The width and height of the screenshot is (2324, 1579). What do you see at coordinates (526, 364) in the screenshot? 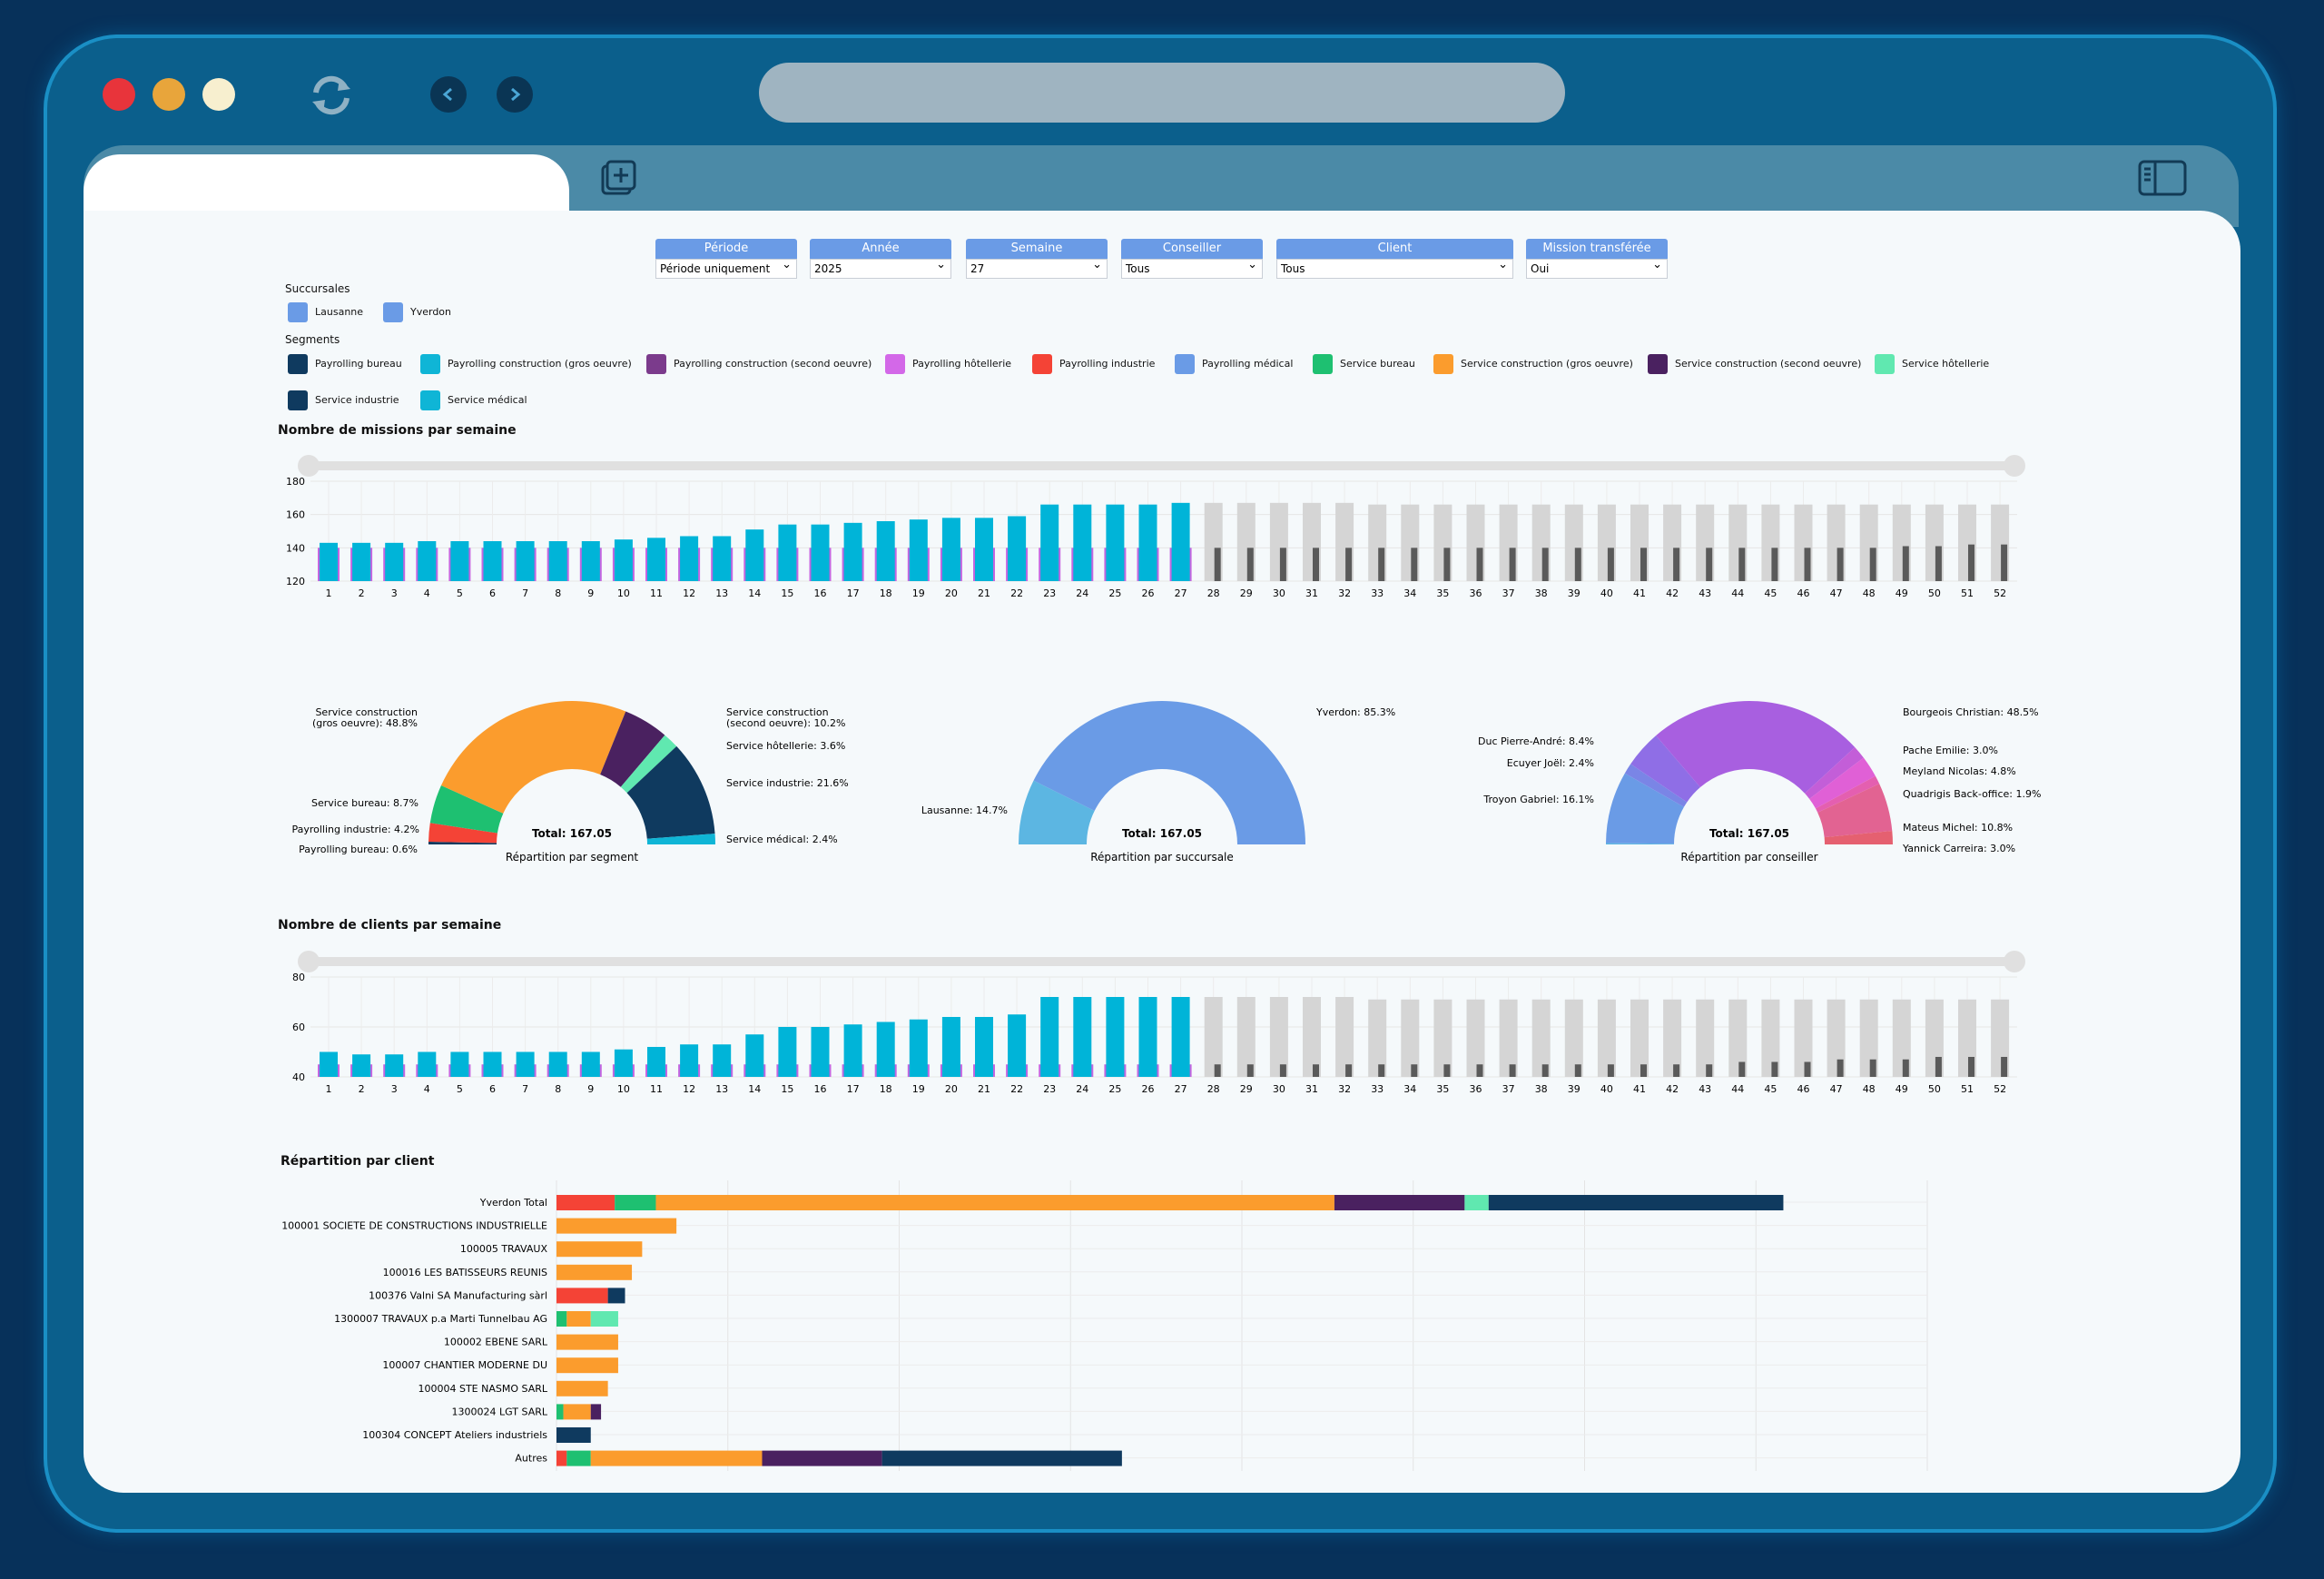
I see `segment-legend-item: Payrolling construction (gros oeuvre)` at bounding box center [526, 364].